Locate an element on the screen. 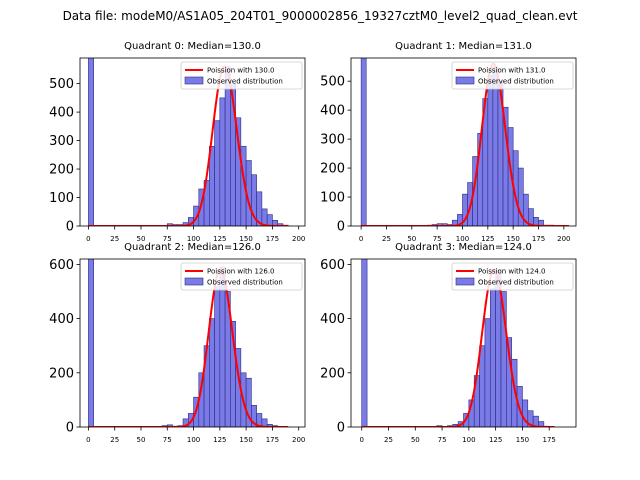 The image size is (640, 480). legend-label-poisson: Poission with 131.0 is located at coordinates (512, 71).